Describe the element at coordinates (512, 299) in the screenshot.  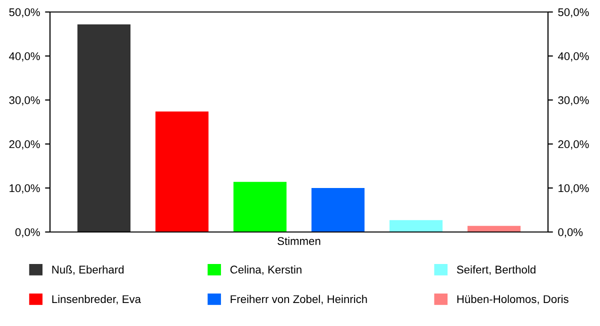
I see `legend-label: Hüben-Holomos, Doris` at that location.